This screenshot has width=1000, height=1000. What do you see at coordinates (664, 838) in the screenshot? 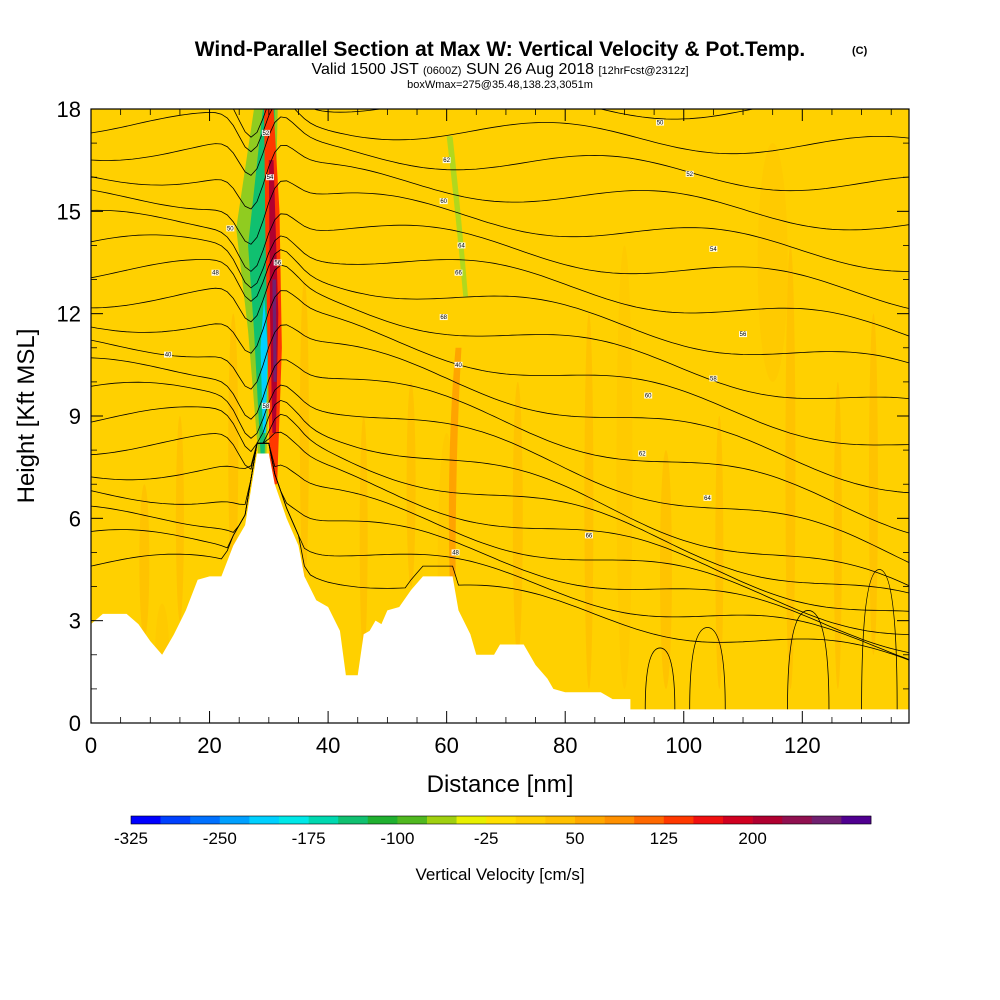
I see `colorbar-tick-label: 125` at bounding box center [664, 838].